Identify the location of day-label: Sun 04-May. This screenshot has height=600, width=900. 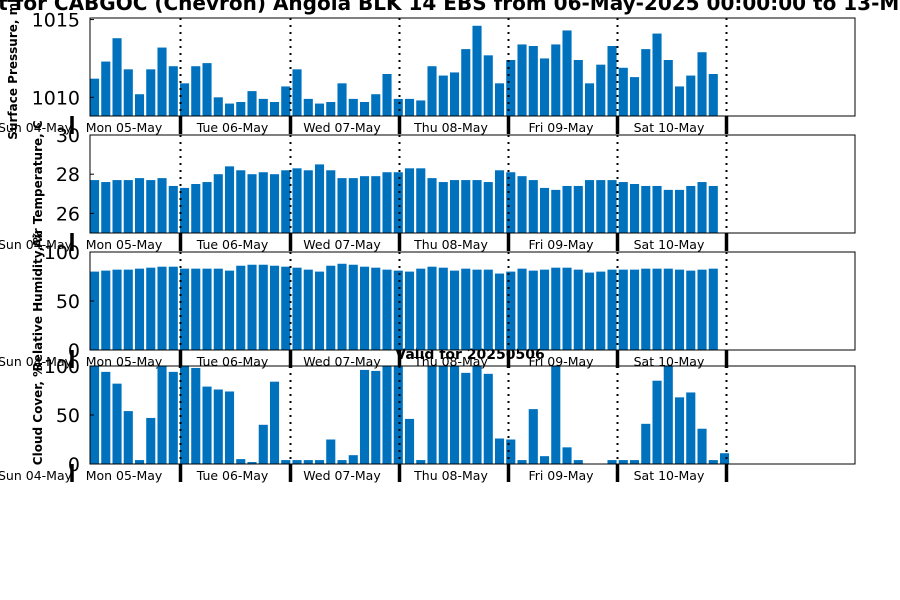
(36, 361).